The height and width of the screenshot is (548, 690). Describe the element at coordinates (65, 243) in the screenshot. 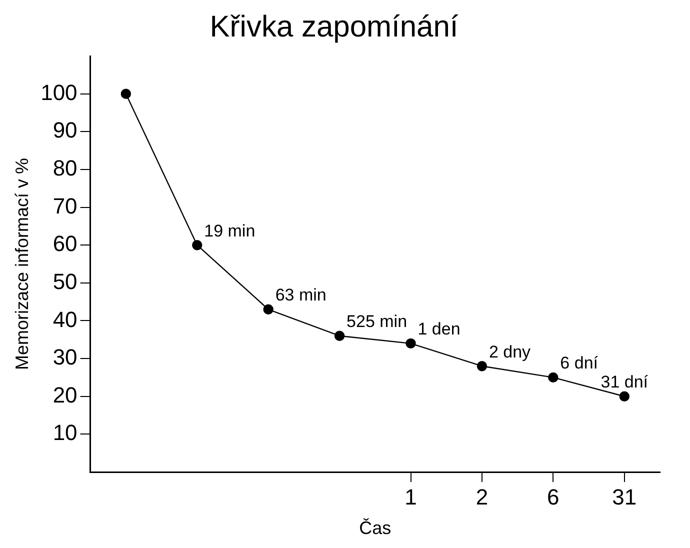

I see `y-tick-label: 60` at that location.